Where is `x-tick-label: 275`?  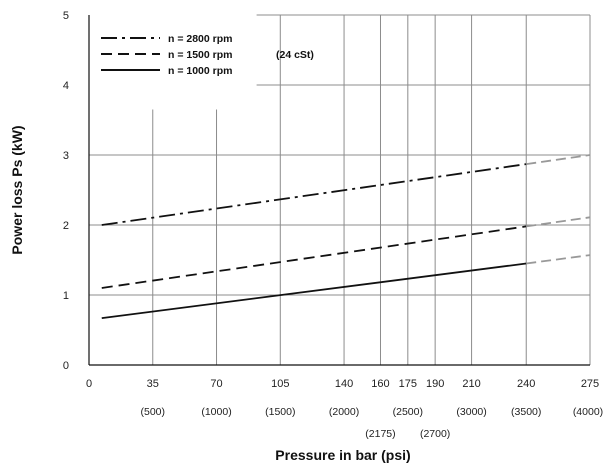
x-tick-label: 275 is located at coordinates (590, 384).